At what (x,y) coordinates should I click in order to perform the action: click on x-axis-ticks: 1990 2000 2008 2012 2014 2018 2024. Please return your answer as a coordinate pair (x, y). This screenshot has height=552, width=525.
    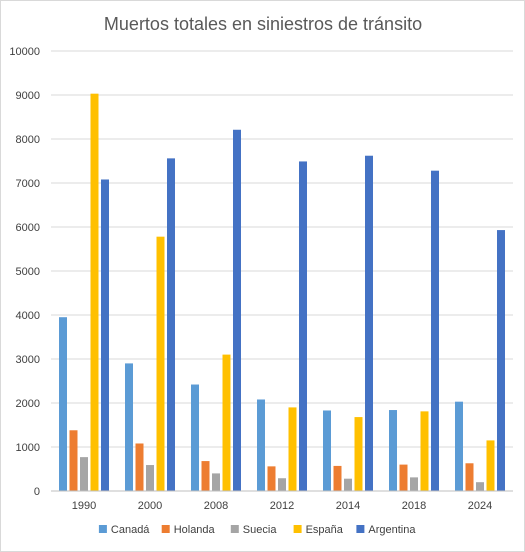
    Looking at the image, I should click on (282, 506).